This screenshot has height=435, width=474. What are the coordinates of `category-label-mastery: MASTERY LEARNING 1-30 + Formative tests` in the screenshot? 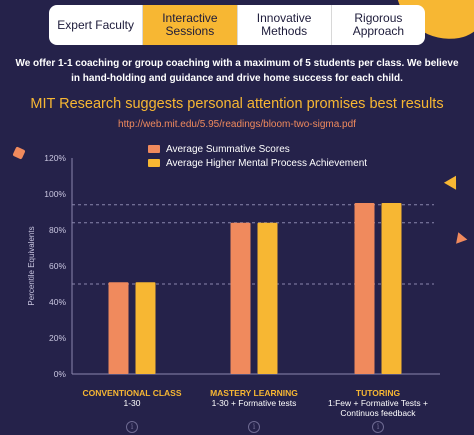 It's located at (254, 398).